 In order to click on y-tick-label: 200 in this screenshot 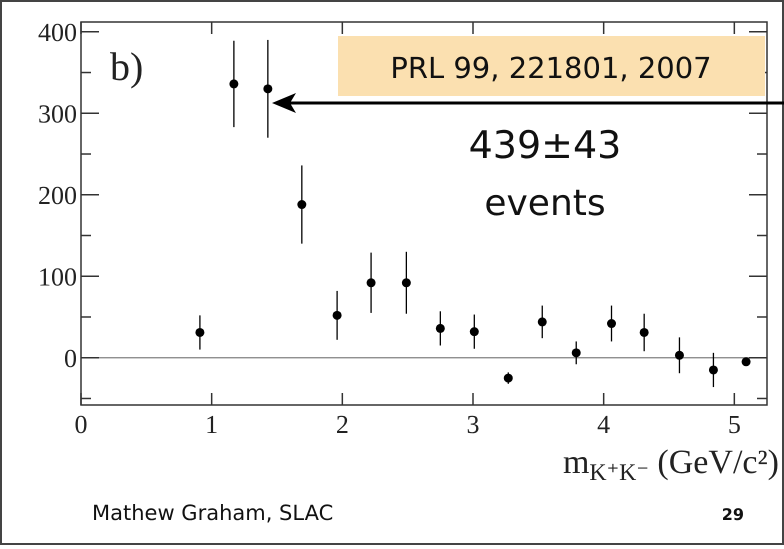, I will do `click(57, 195)`.